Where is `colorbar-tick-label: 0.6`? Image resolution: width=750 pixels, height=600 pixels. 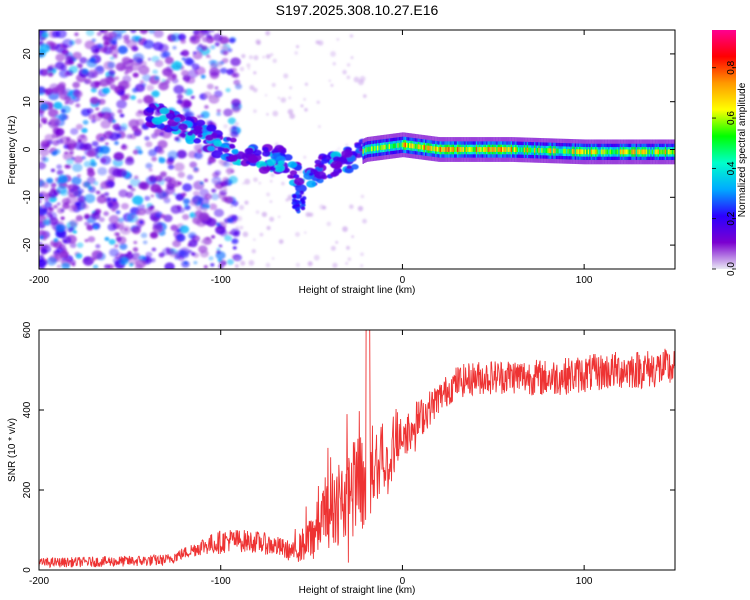
colorbar-tick-label: 0.6 is located at coordinates (731, 118).